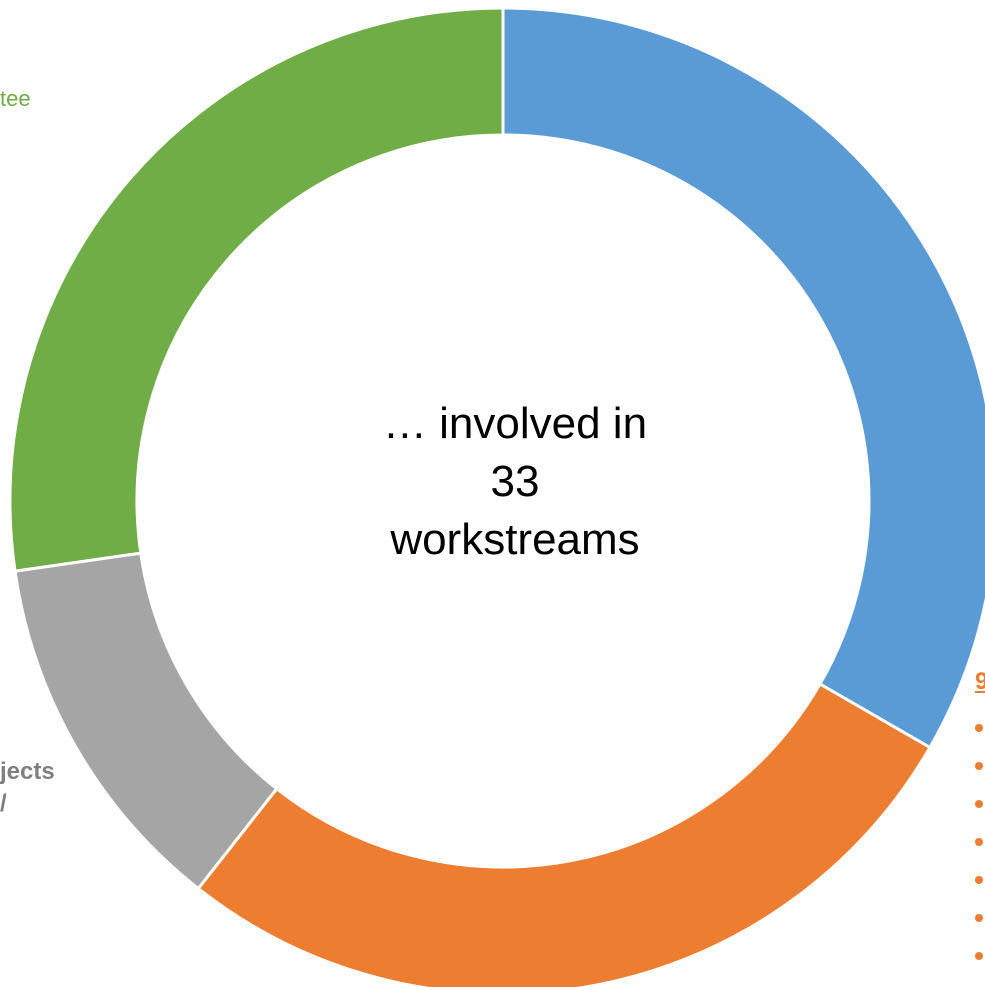 The width and height of the screenshot is (985, 987). I want to click on center-label-count: 33, so click(515, 481).